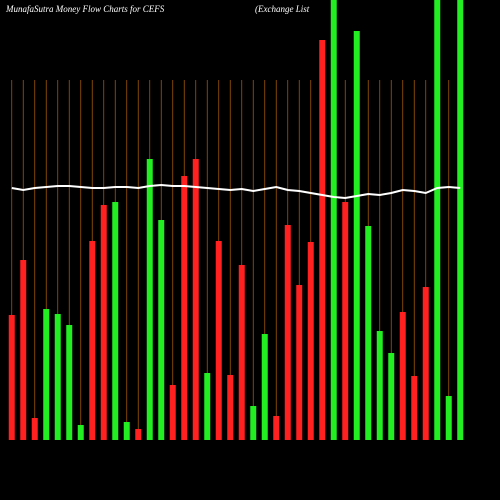 The width and height of the screenshot is (500, 500). What do you see at coordinates (282, 9) in the screenshot?
I see `chart-subtitle: (Exchange List` at bounding box center [282, 9].